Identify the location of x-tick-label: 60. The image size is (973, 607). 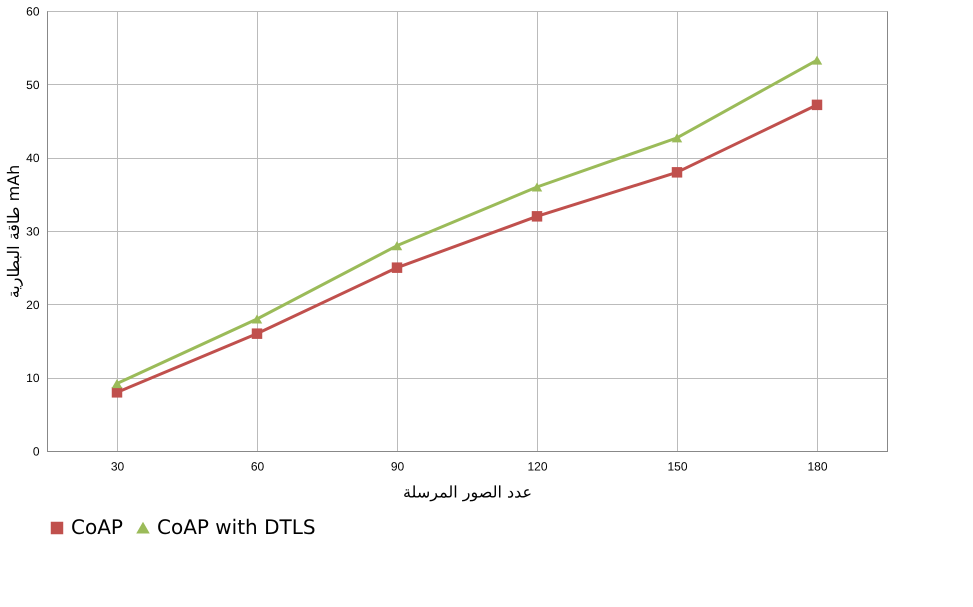
(257, 467).